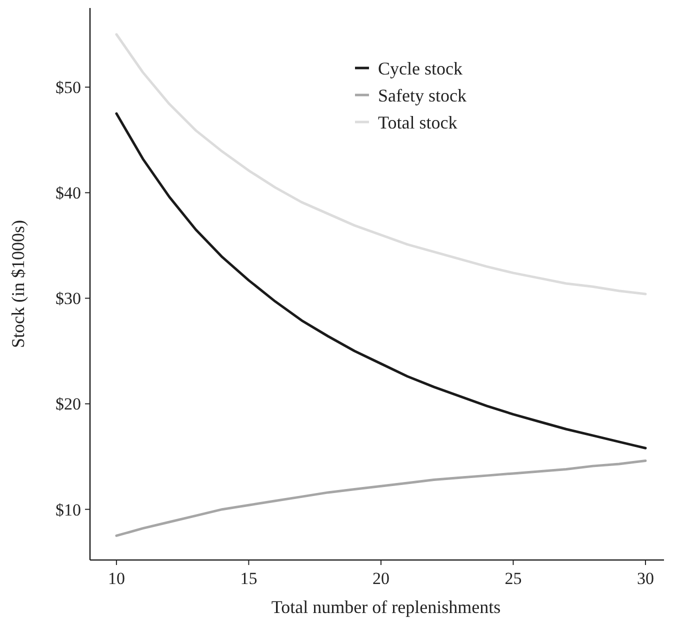  What do you see at coordinates (418, 122) in the screenshot?
I see `legend-label: Total stock` at bounding box center [418, 122].